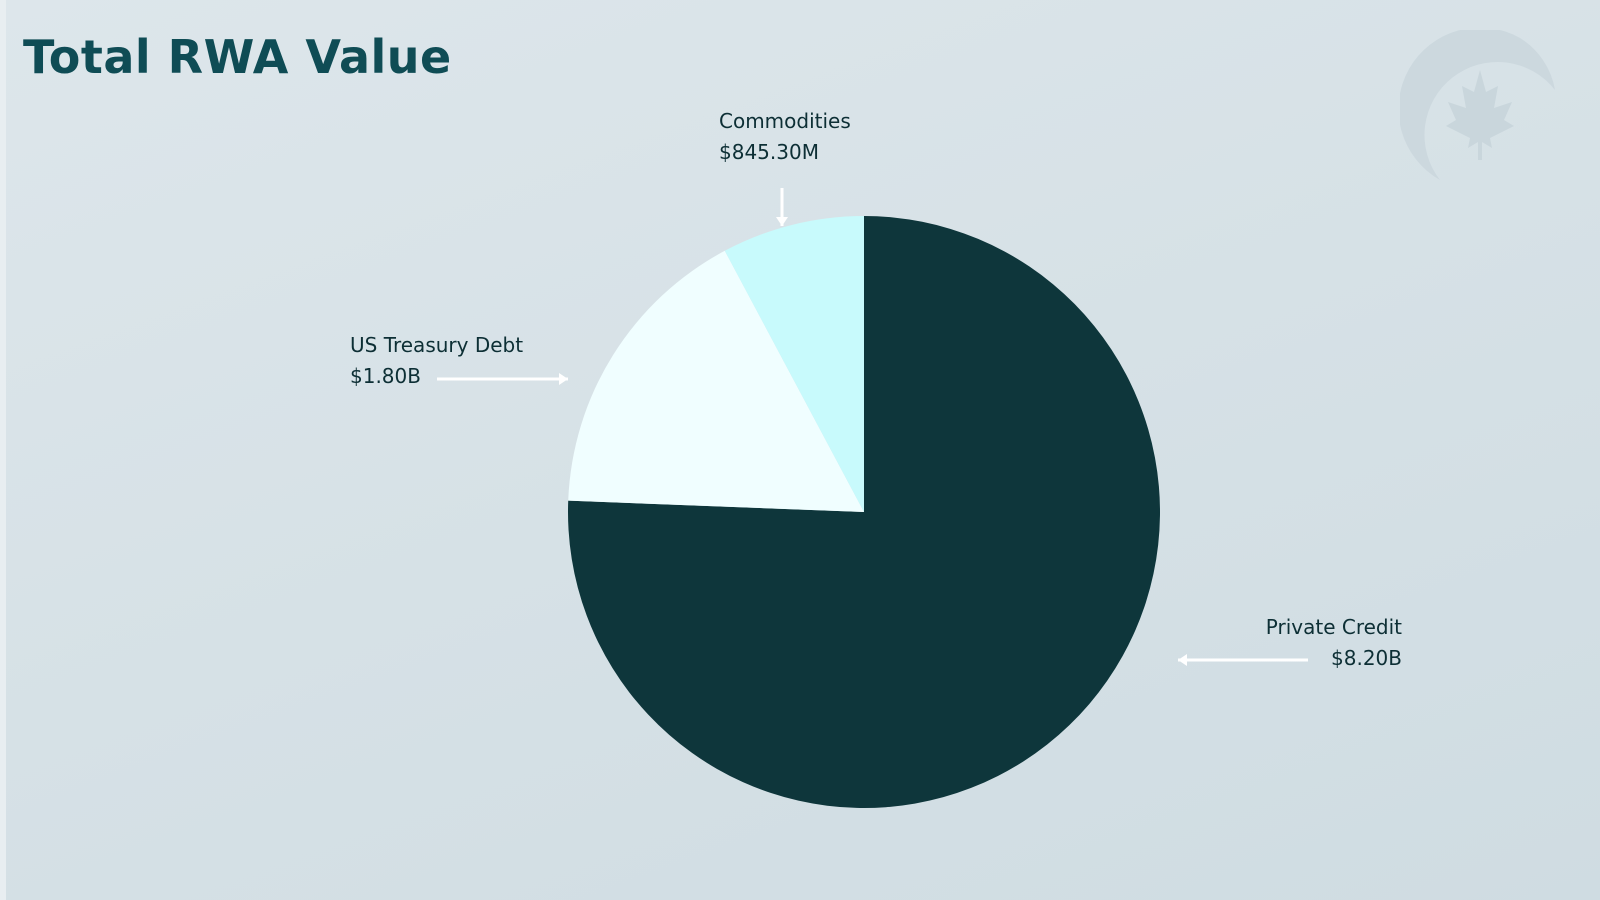 The height and width of the screenshot is (900, 1600). Describe the element at coordinates (1333, 627) in the screenshot. I see `slice-label: Private Credit` at that location.